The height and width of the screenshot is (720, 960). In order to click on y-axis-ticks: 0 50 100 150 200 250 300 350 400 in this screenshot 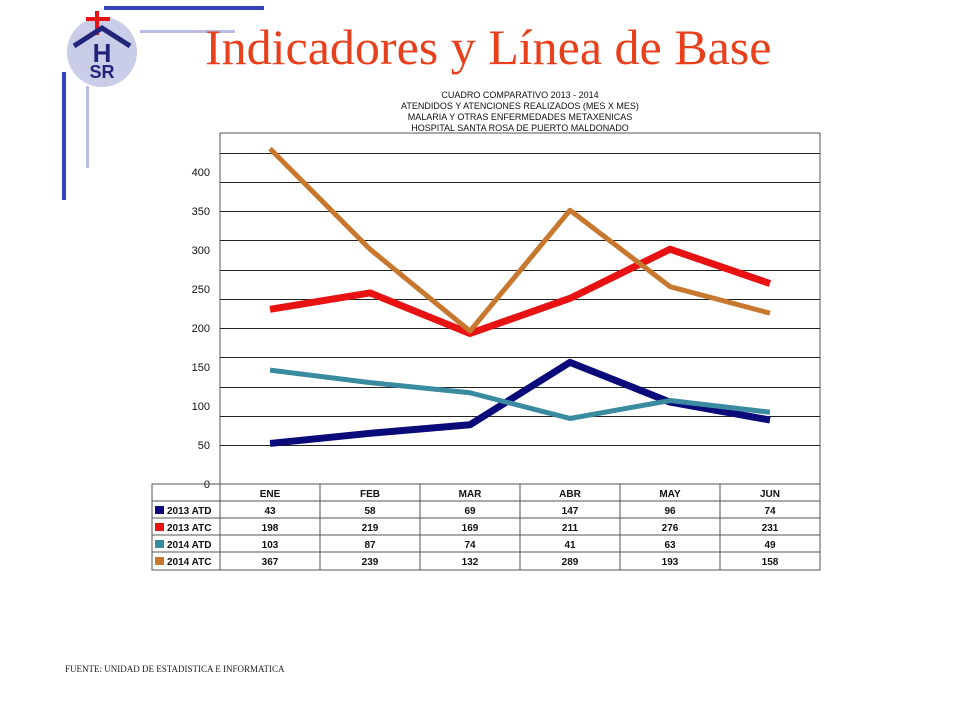, I will do `click(201, 329)`.